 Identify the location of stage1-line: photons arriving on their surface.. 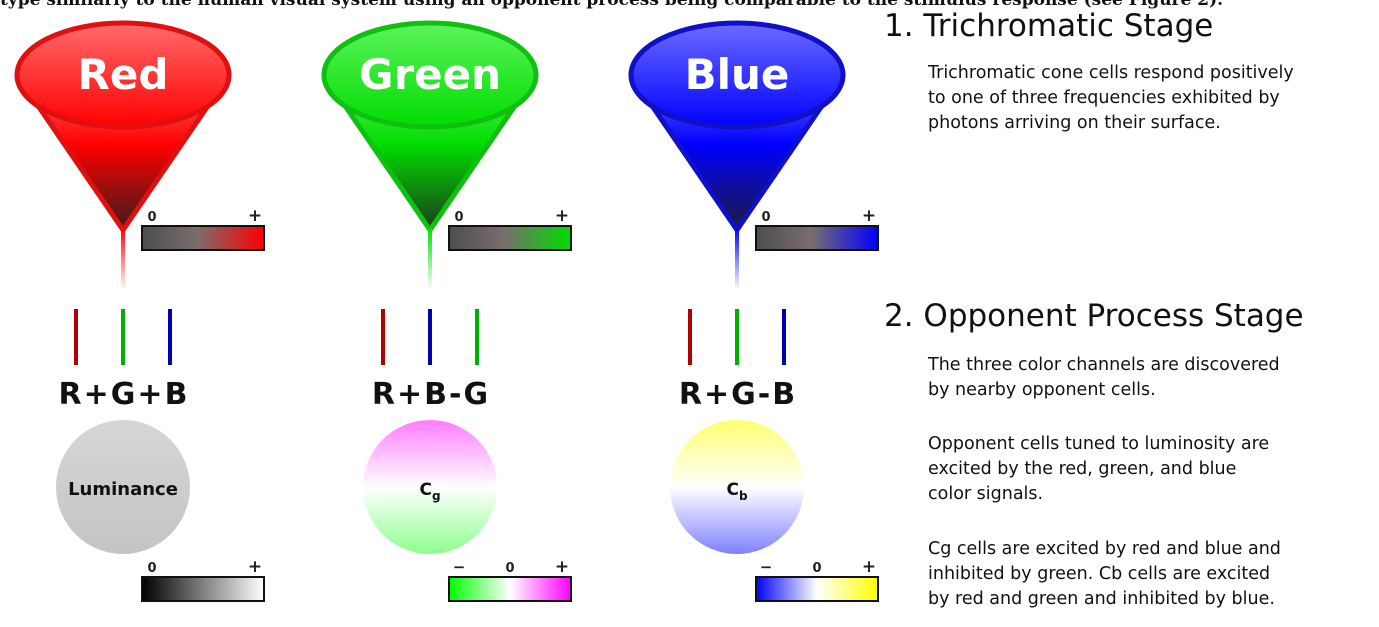
(1074, 123).